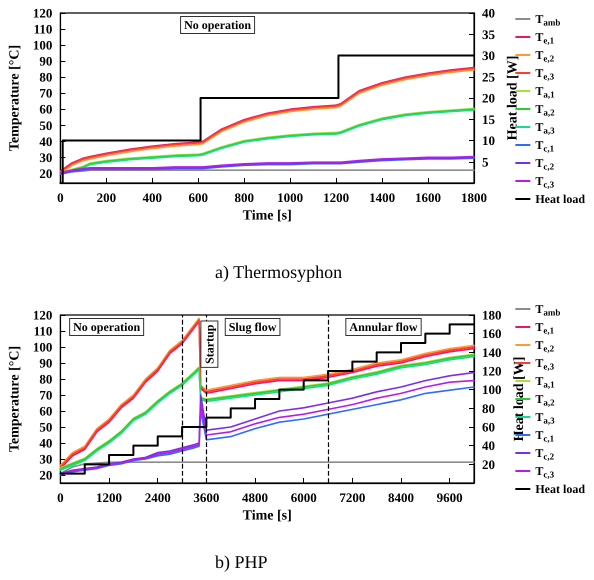 The width and height of the screenshot is (594, 580). I want to click on y2-tick-label: 100, so click(492, 390).